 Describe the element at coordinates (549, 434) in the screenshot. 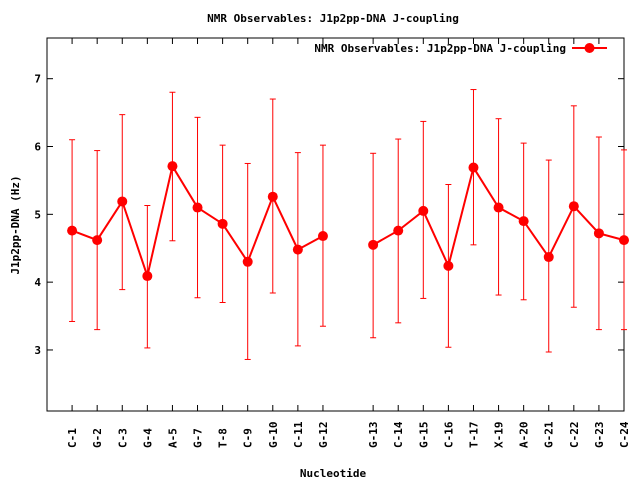

I see `x-tick-label: G-21` at that location.